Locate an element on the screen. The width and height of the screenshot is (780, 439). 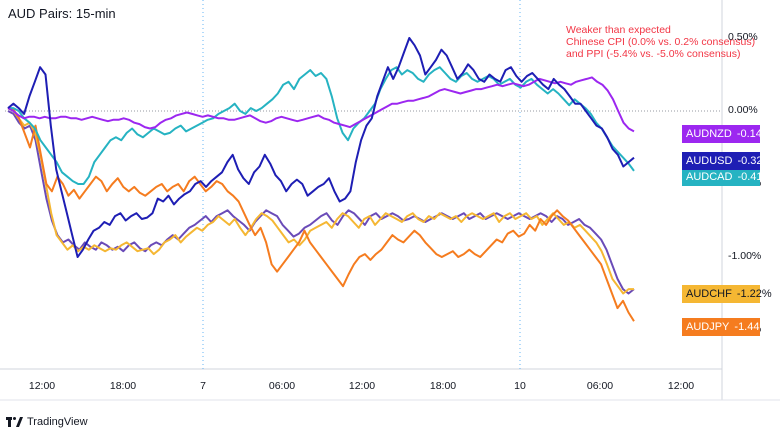
last-value-badge-audnzd: AUDNZD -0.14% is located at coordinates (727, 134).